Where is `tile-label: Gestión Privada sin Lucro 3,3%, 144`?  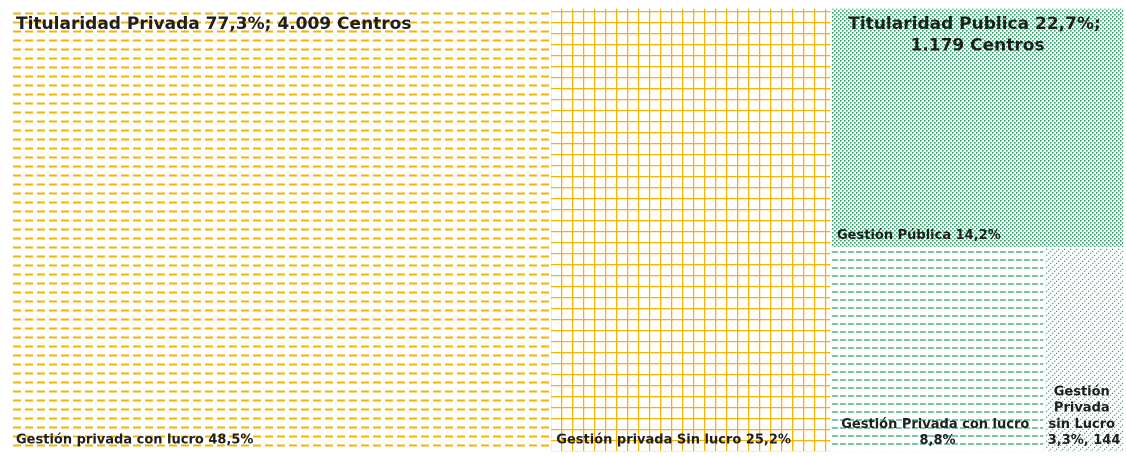 tile-label: Gestión Privada sin Lucro 3,3%, 144 is located at coordinates (1084, 416).